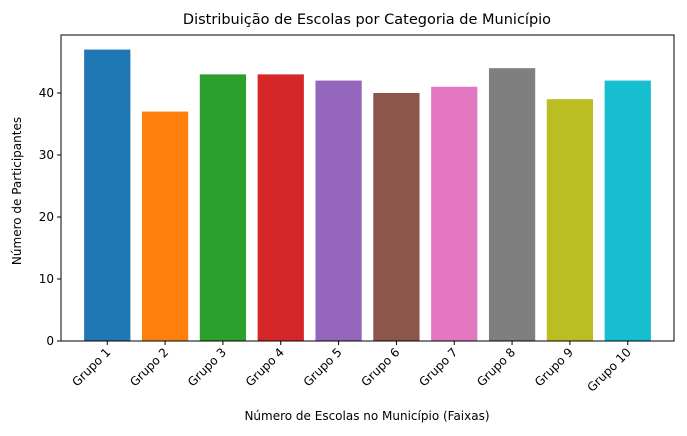 The image size is (687, 436). Describe the element at coordinates (46, 279) in the screenshot. I see `y-tick-label: 10` at that location.